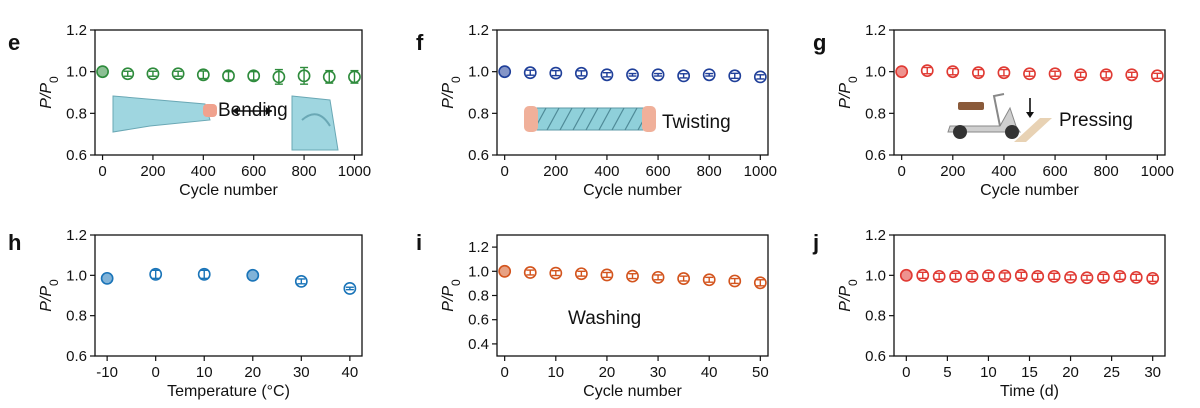 Image resolution: width=1200 pixels, height=408 pixels. I want to click on y-tick-label: 0.4, so click(478, 344).